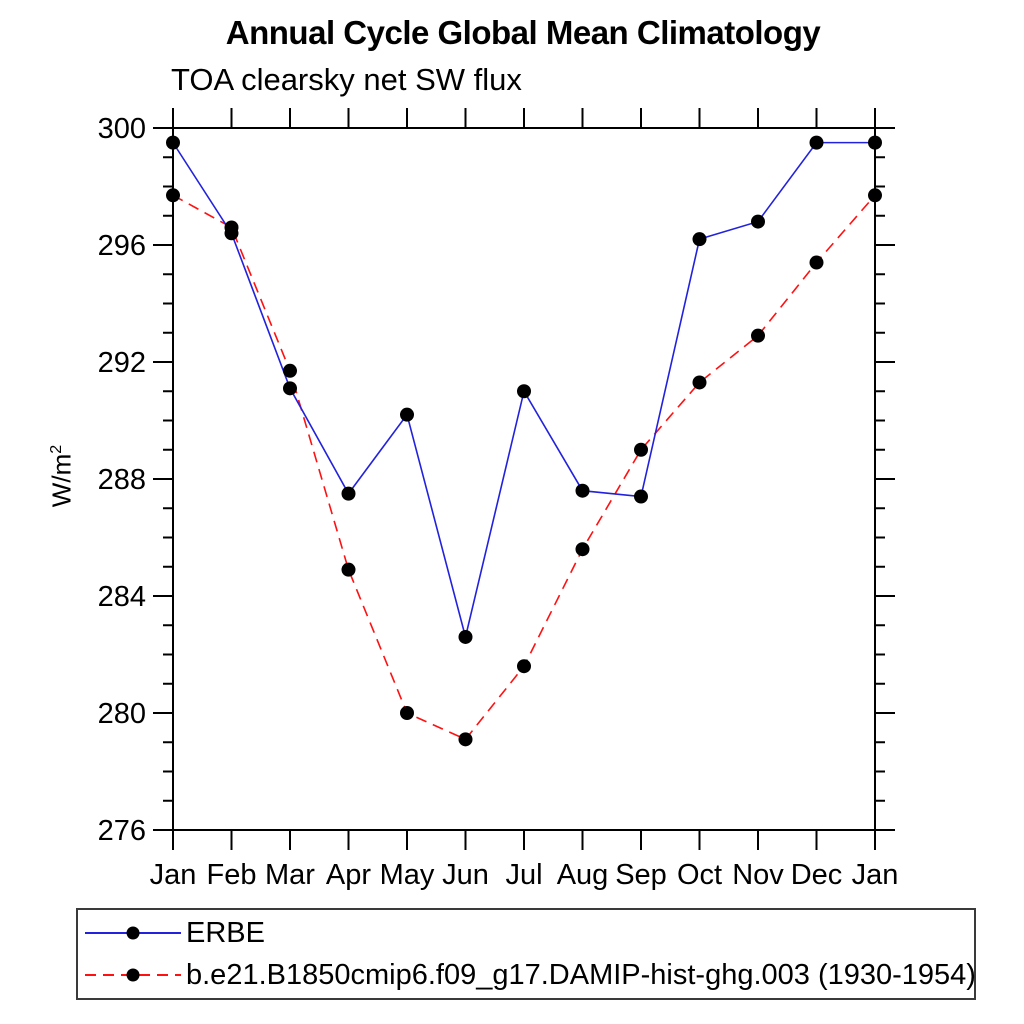 The image size is (1024, 1024). Describe the element at coordinates (122, 129) in the screenshot. I see `y-tick-label: 300` at that location.